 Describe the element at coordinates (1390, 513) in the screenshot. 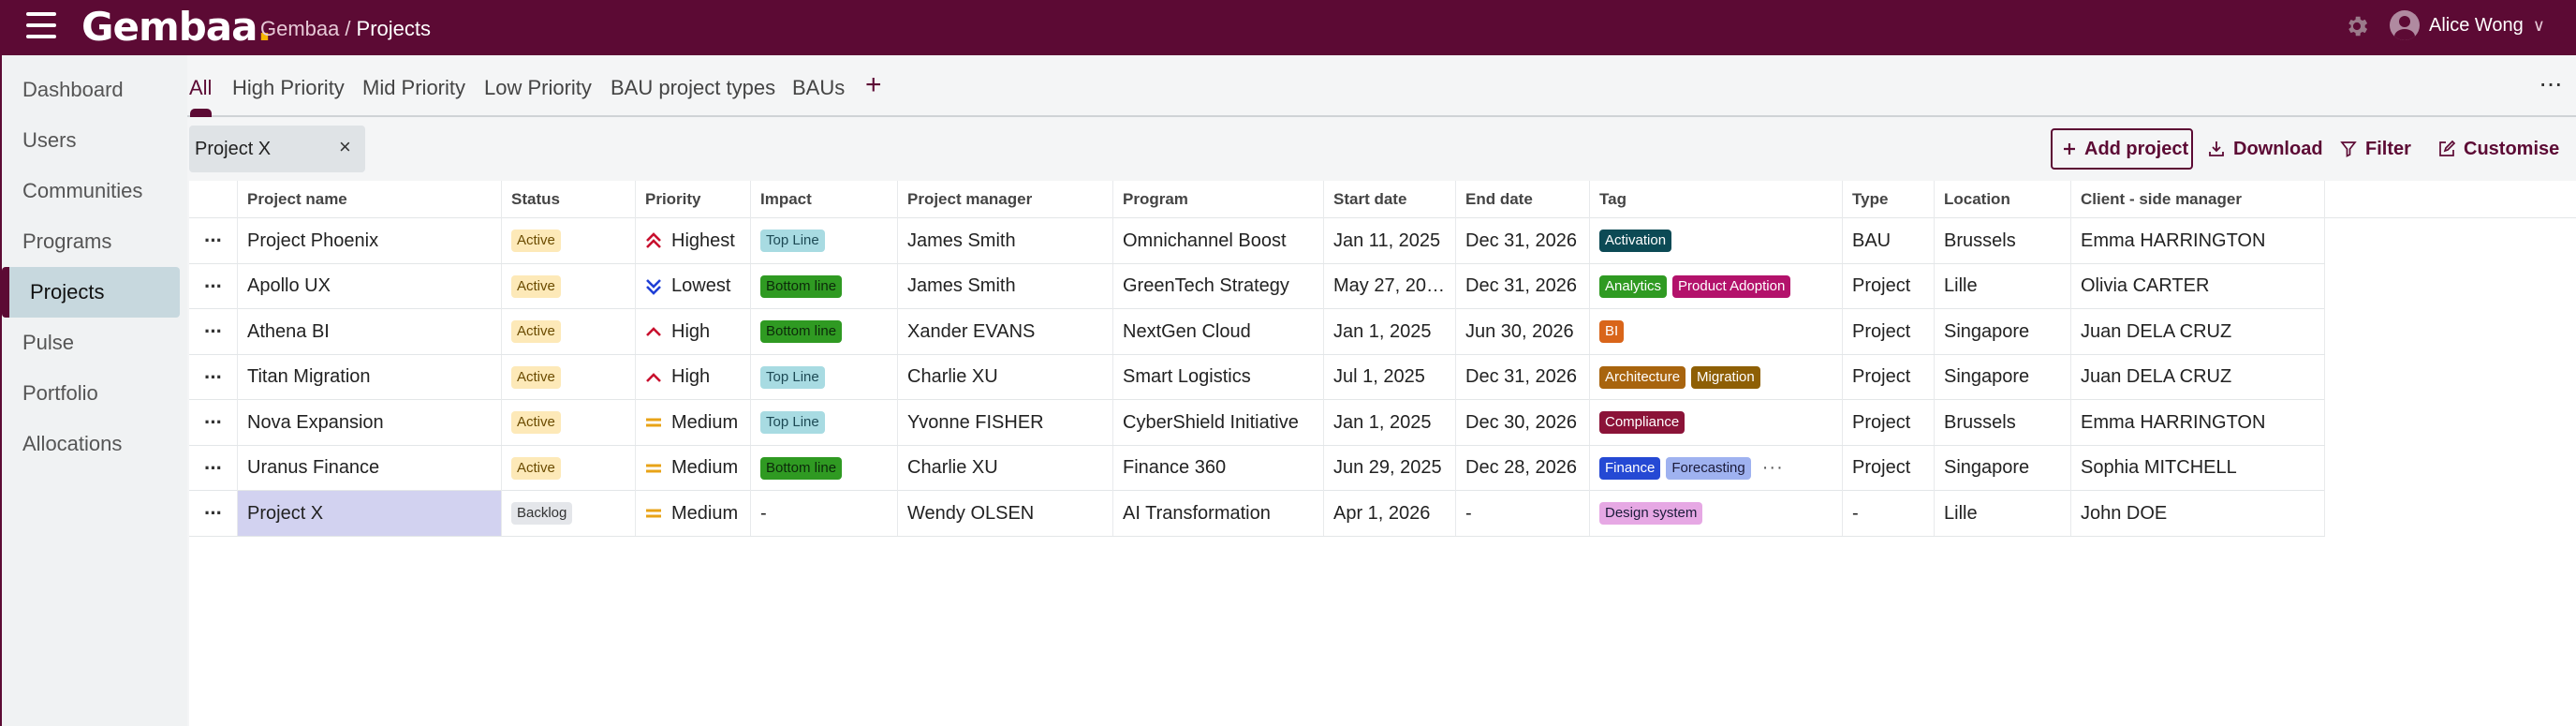

I see `cell-start-date: Apr 1, 2026` at that location.